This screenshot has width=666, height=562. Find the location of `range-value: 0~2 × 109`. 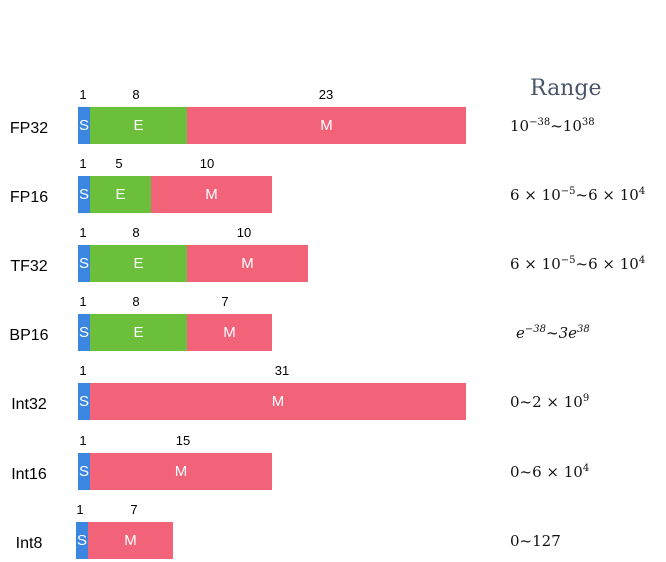

range-value: 0~2 × 109 is located at coordinates (550, 402).